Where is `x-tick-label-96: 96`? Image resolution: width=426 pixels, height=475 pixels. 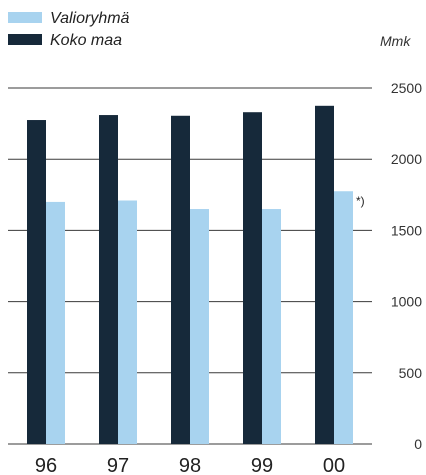
x-tick-label-96: 96 is located at coordinates (46, 465).